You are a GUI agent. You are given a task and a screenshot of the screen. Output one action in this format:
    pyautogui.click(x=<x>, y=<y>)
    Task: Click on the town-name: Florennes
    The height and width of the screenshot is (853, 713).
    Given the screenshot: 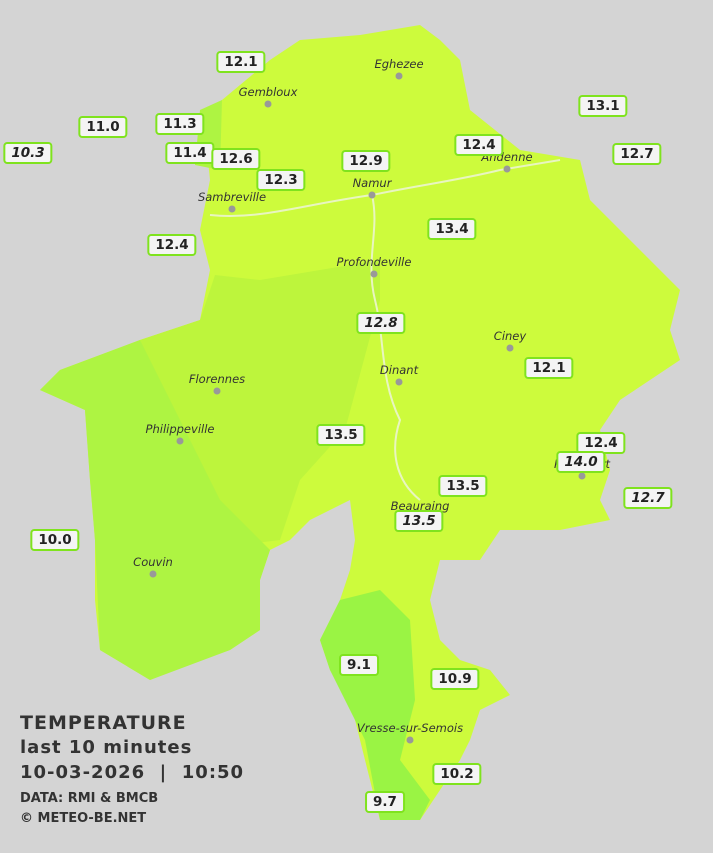 What is the action you would take?
    pyautogui.click(x=217, y=379)
    